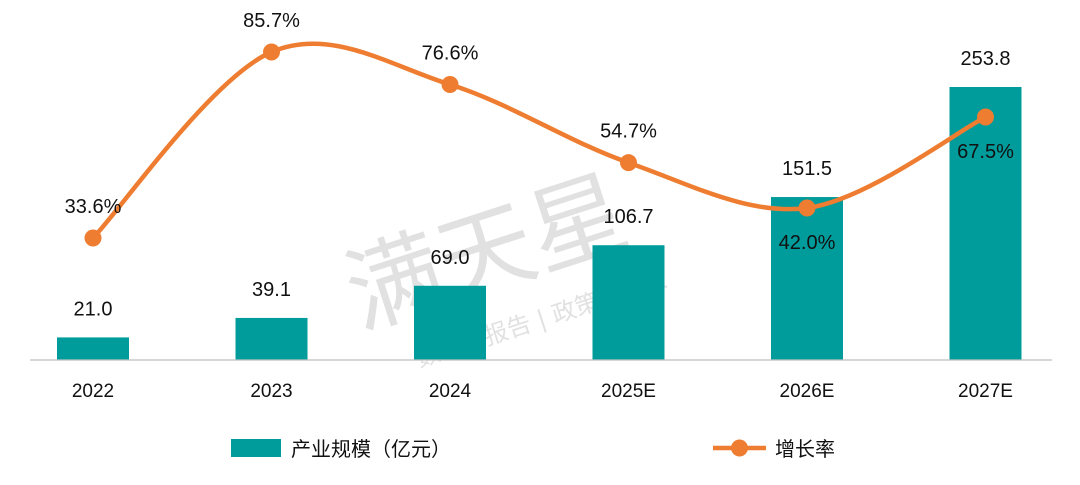 Image resolution: width=1080 pixels, height=485 pixels. I want to click on legend: 产业规模（亿元） 增长率, so click(533, 449).